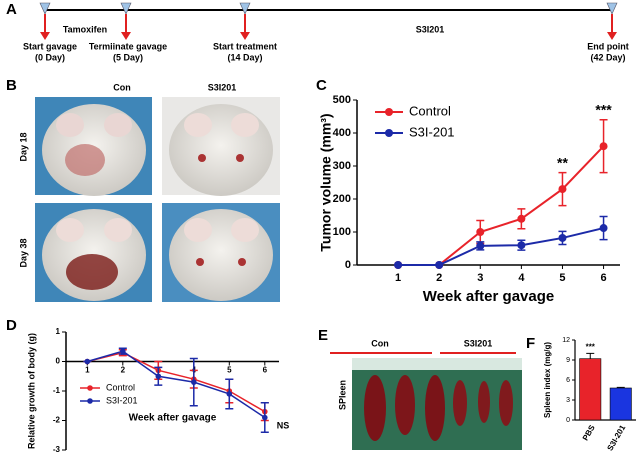  Describe the element at coordinates (380, 343) in the screenshot. I see `group-label: Con` at that location.